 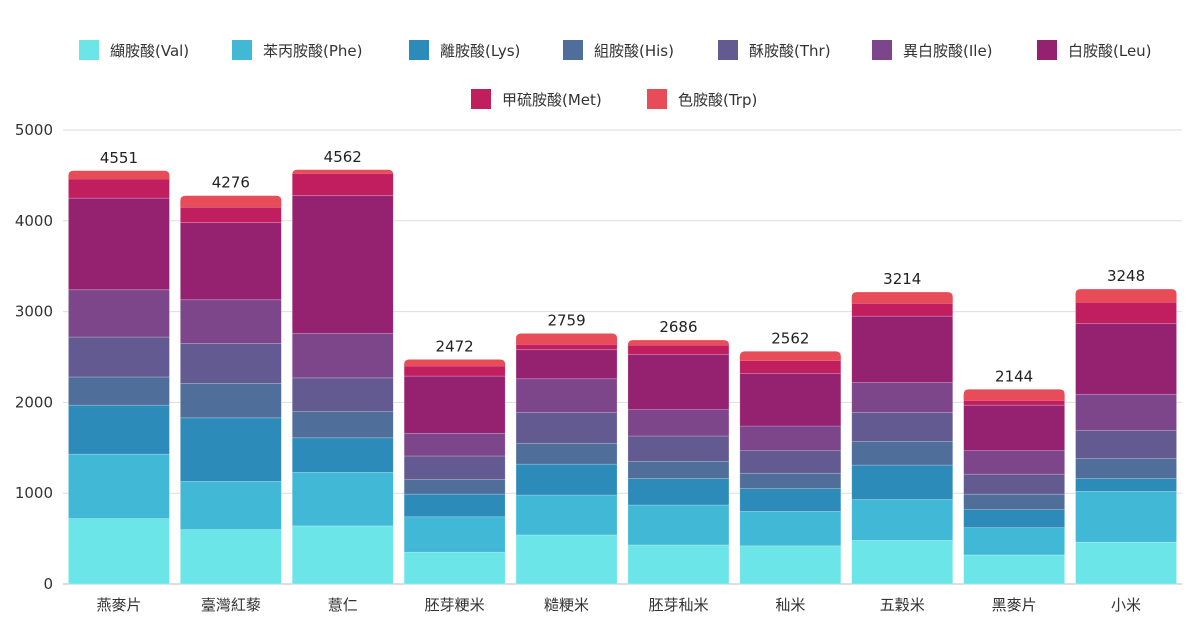 What do you see at coordinates (536, 99) in the screenshot?
I see `legend-item: 甲硫胺酸(Met)` at bounding box center [536, 99].